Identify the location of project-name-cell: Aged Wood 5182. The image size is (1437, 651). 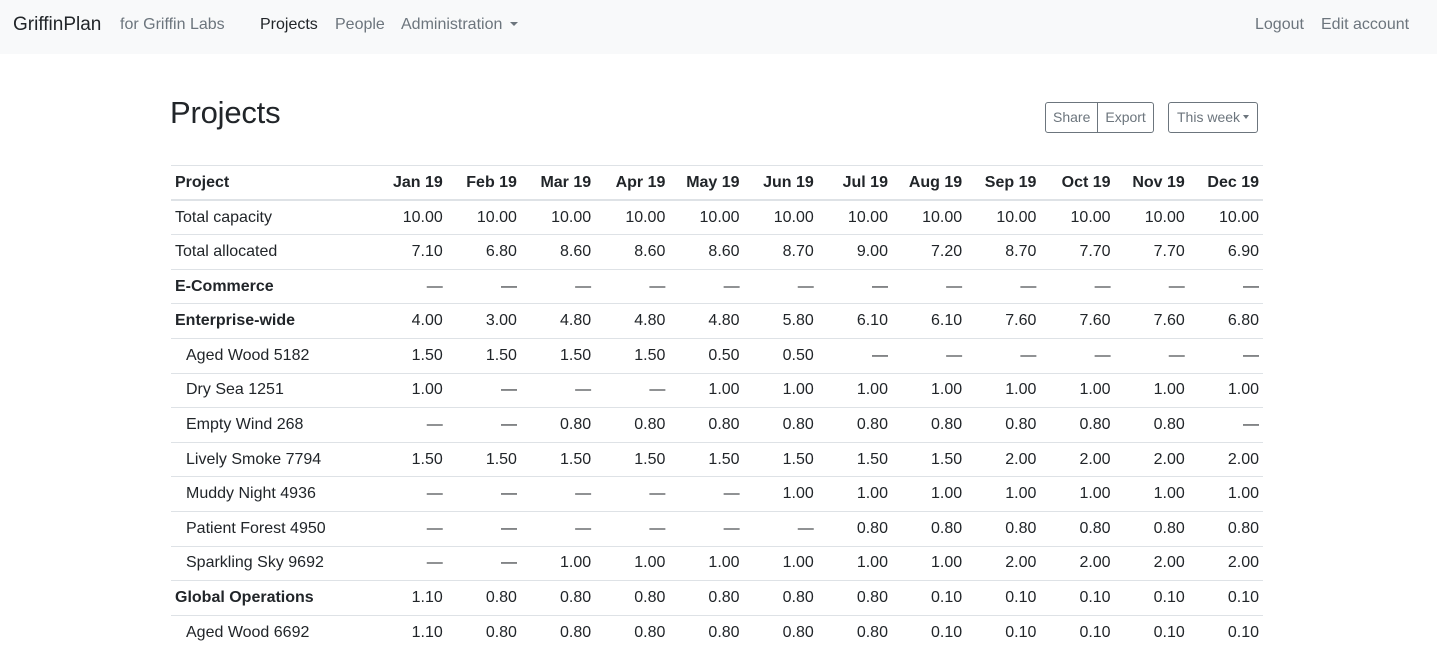
(272, 355).